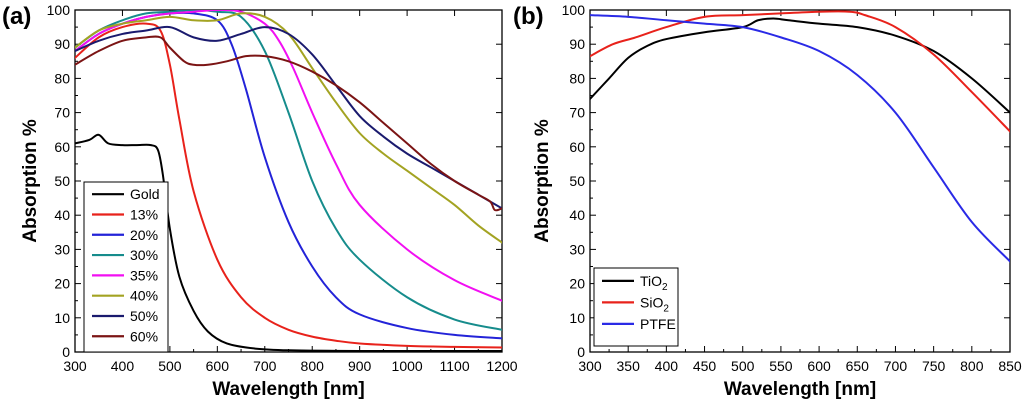  What do you see at coordinates (145, 194) in the screenshot?
I see `legend-label: Gold` at bounding box center [145, 194].